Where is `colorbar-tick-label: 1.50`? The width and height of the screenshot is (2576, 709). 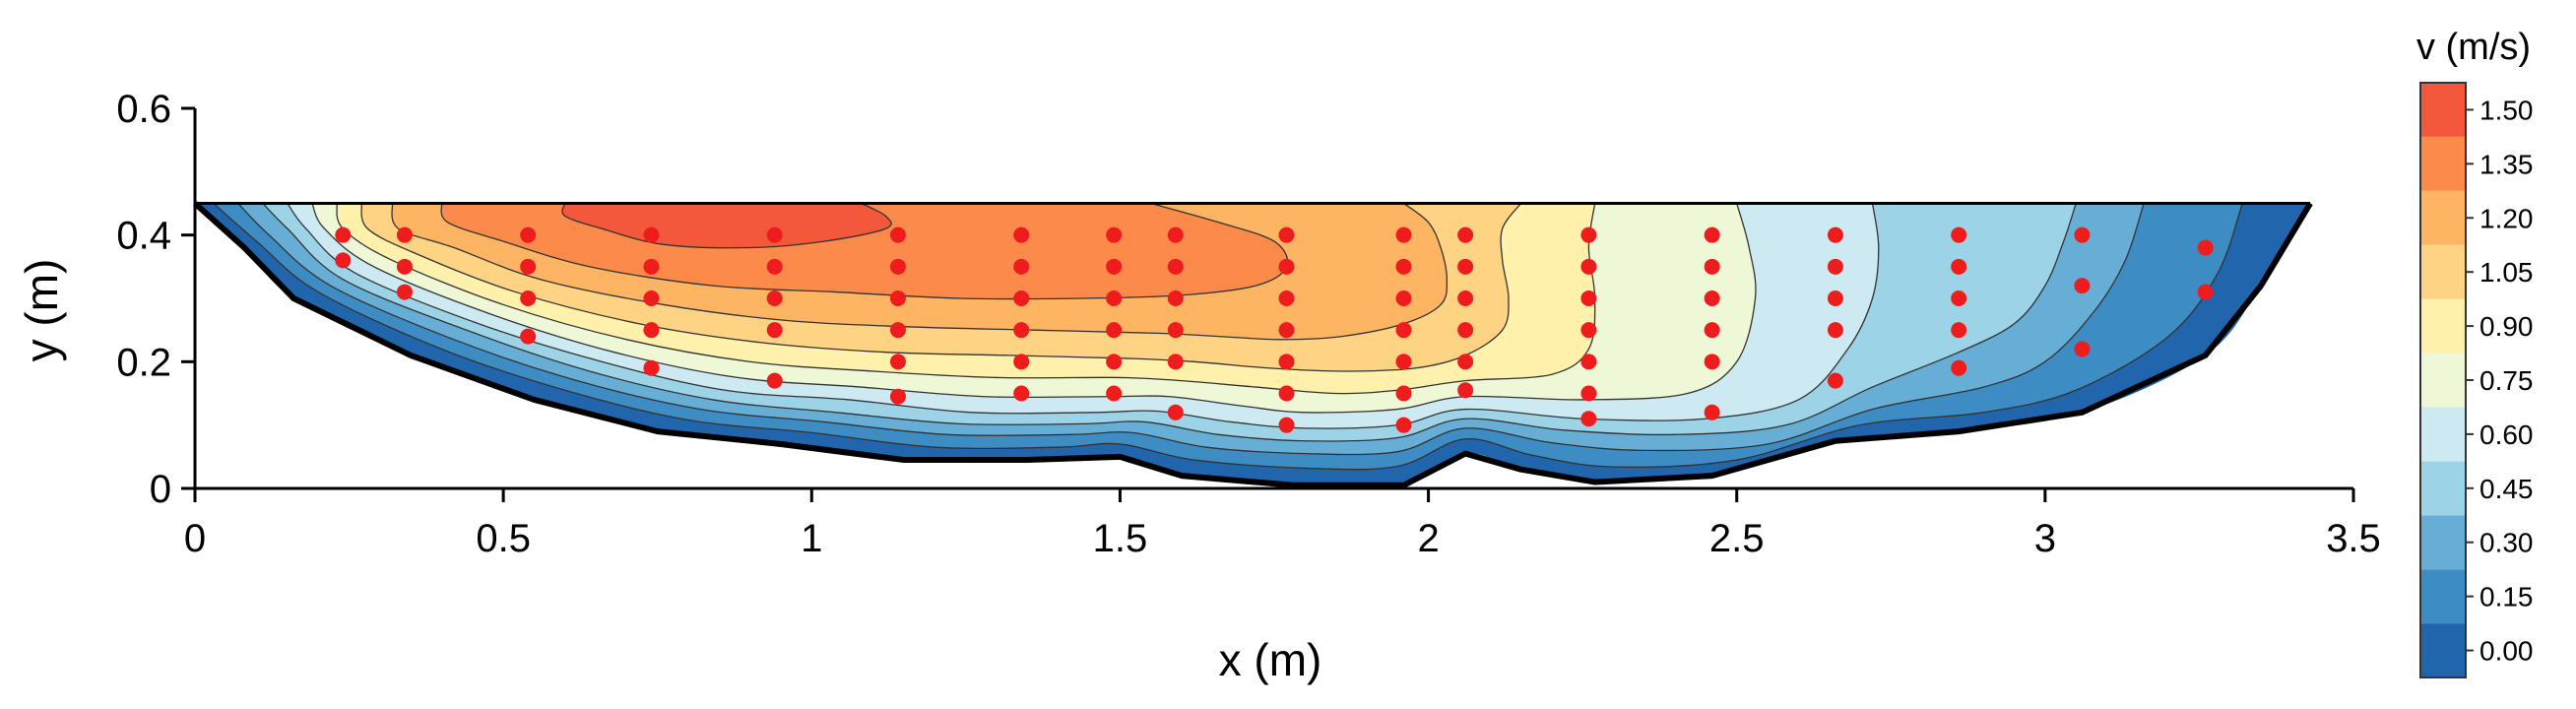 colorbar-tick-label: 1.50 is located at coordinates (2506, 110).